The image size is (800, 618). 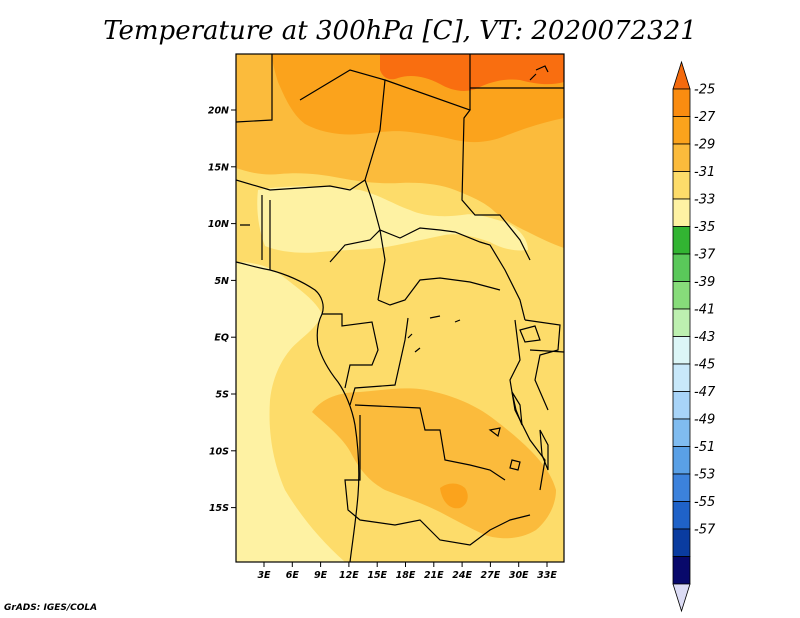 I want to click on lon-tick-label: 18E, so click(x=406, y=575).